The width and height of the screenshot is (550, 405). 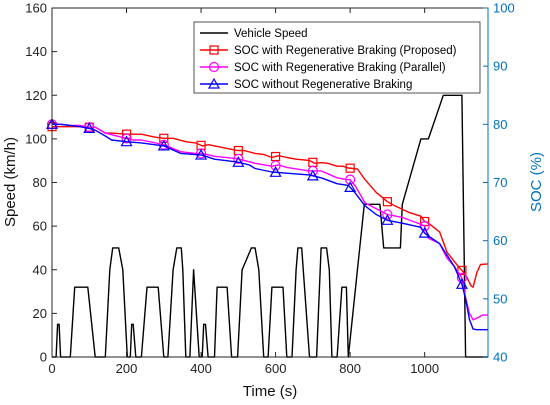 I want to click on legend-label: Vehicle Speed, so click(x=271, y=34).